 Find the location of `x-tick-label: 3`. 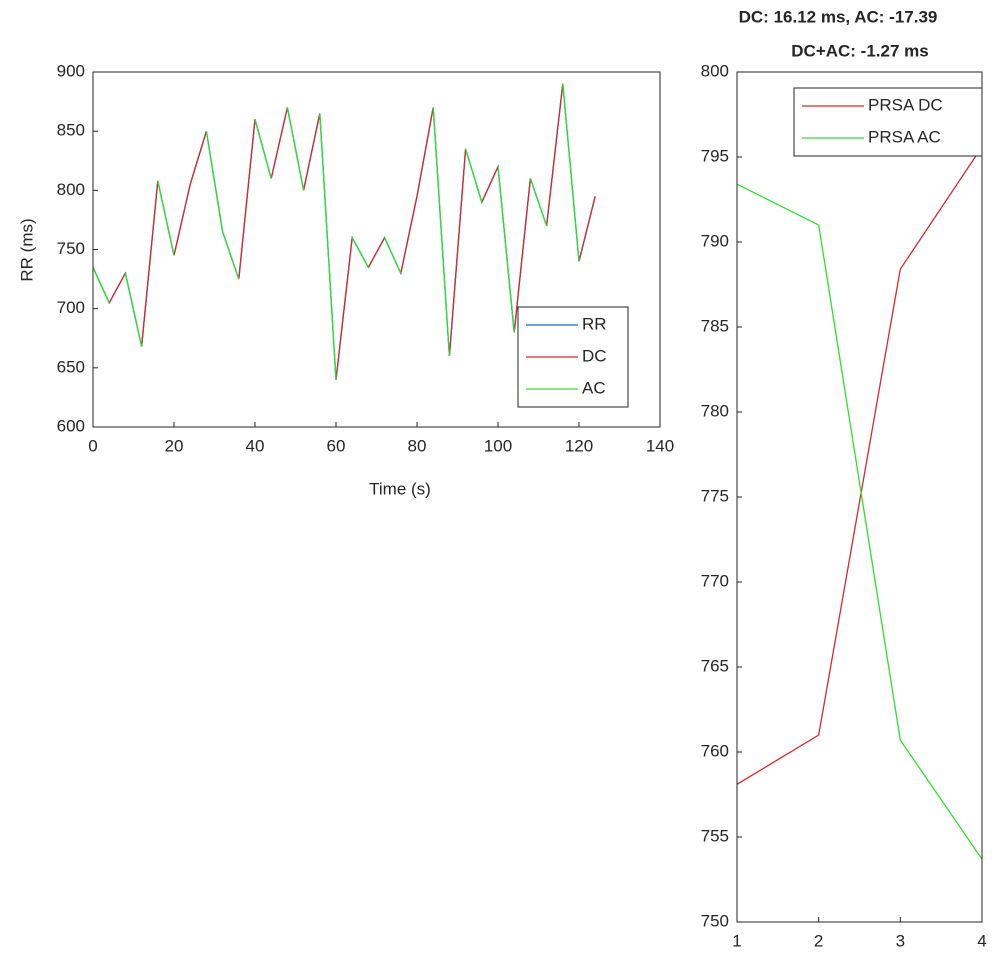

x-tick-label: 3 is located at coordinates (900, 940).